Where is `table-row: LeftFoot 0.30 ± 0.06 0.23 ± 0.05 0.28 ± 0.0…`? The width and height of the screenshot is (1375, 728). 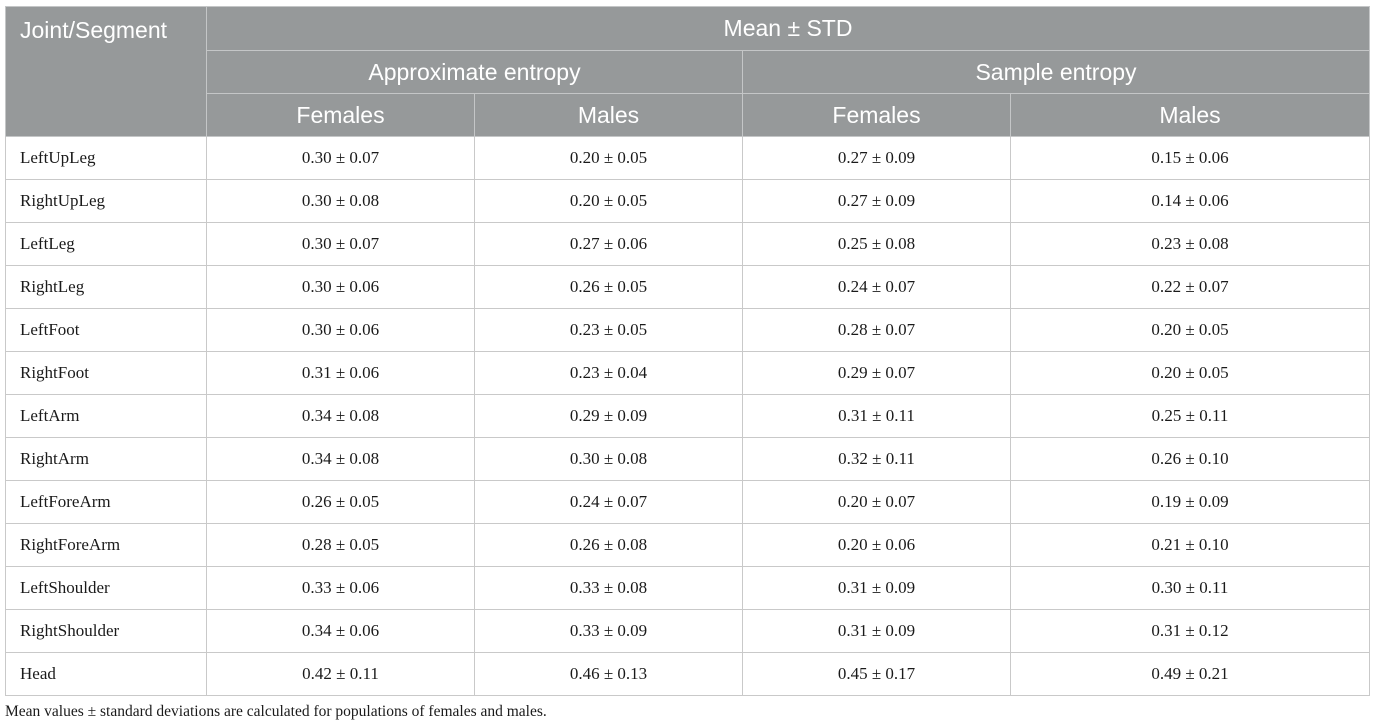 table-row: LeftFoot 0.30 ± 0.06 0.23 ± 0.05 0.28 ± 0.0… is located at coordinates (687, 330).